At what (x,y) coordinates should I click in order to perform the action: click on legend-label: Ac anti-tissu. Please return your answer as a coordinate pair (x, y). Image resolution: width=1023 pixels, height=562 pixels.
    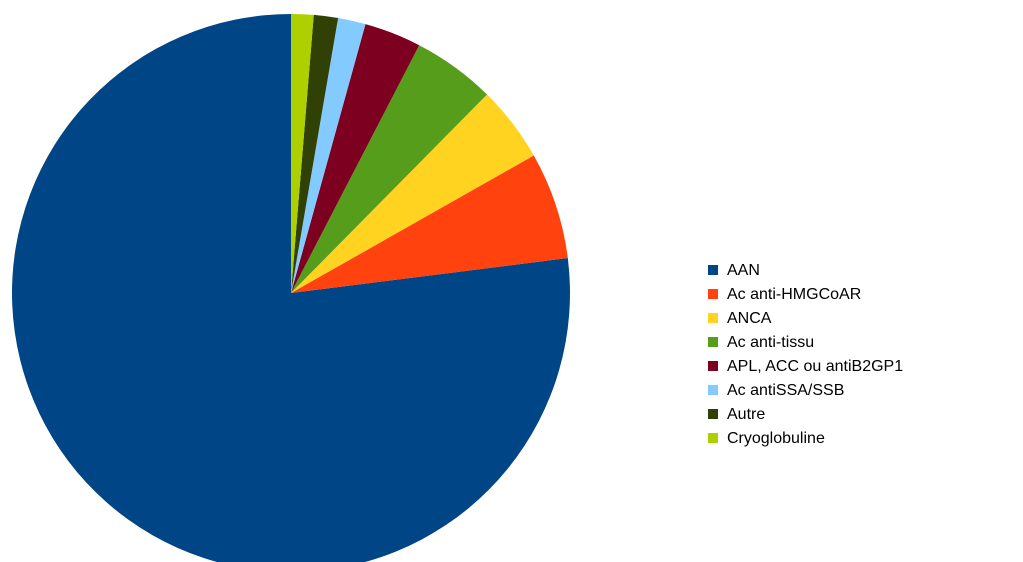
    Looking at the image, I should click on (770, 342).